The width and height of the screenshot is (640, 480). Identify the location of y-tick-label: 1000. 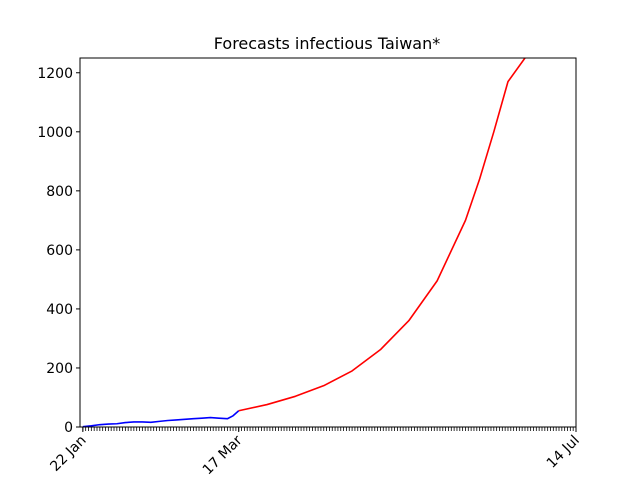
(55, 133).